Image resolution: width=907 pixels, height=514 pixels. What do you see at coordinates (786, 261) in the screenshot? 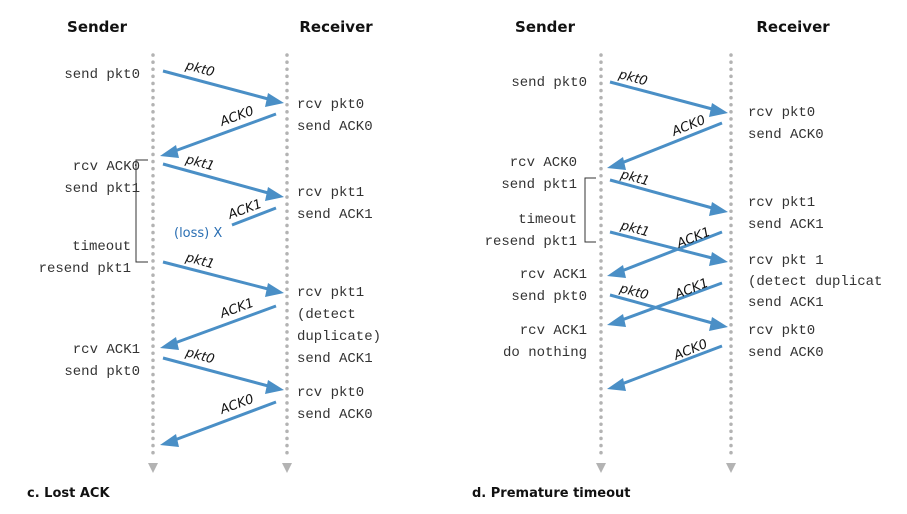
I see `receiver-event: rcv pkt 1` at bounding box center [786, 261].